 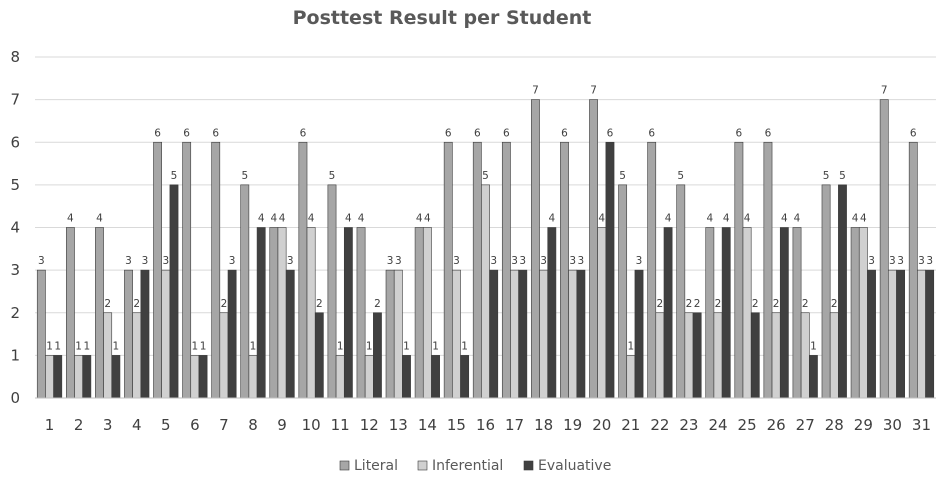 I want to click on data-label-inferential-2: 1, so click(x=78, y=346).